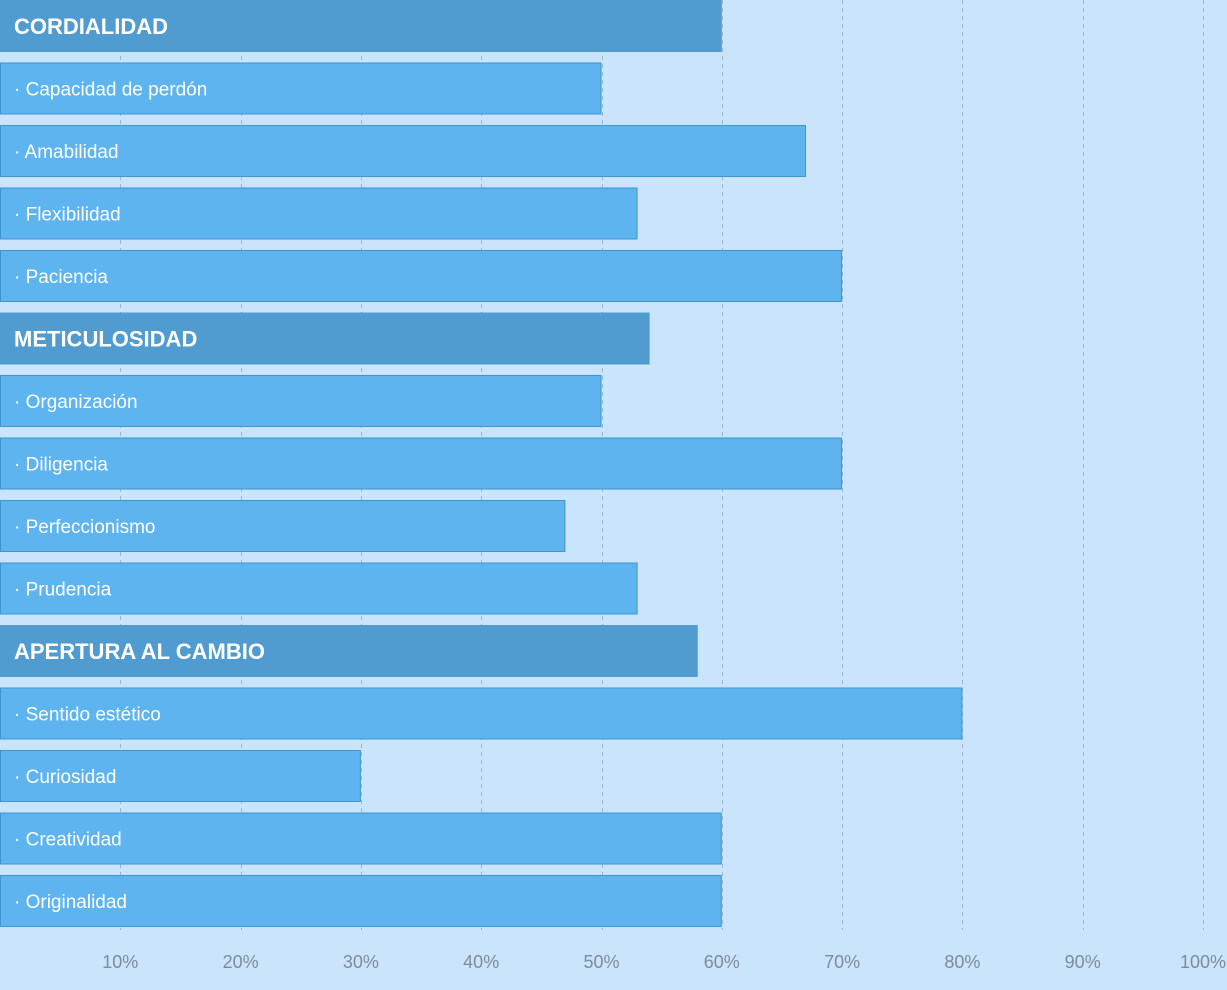 Image resolution: width=1227 pixels, height=990 pixels. Describe the element at coordinates (91, 26) in the screenshot. I see `category-header-label: CORDIALIDAD` at that location.